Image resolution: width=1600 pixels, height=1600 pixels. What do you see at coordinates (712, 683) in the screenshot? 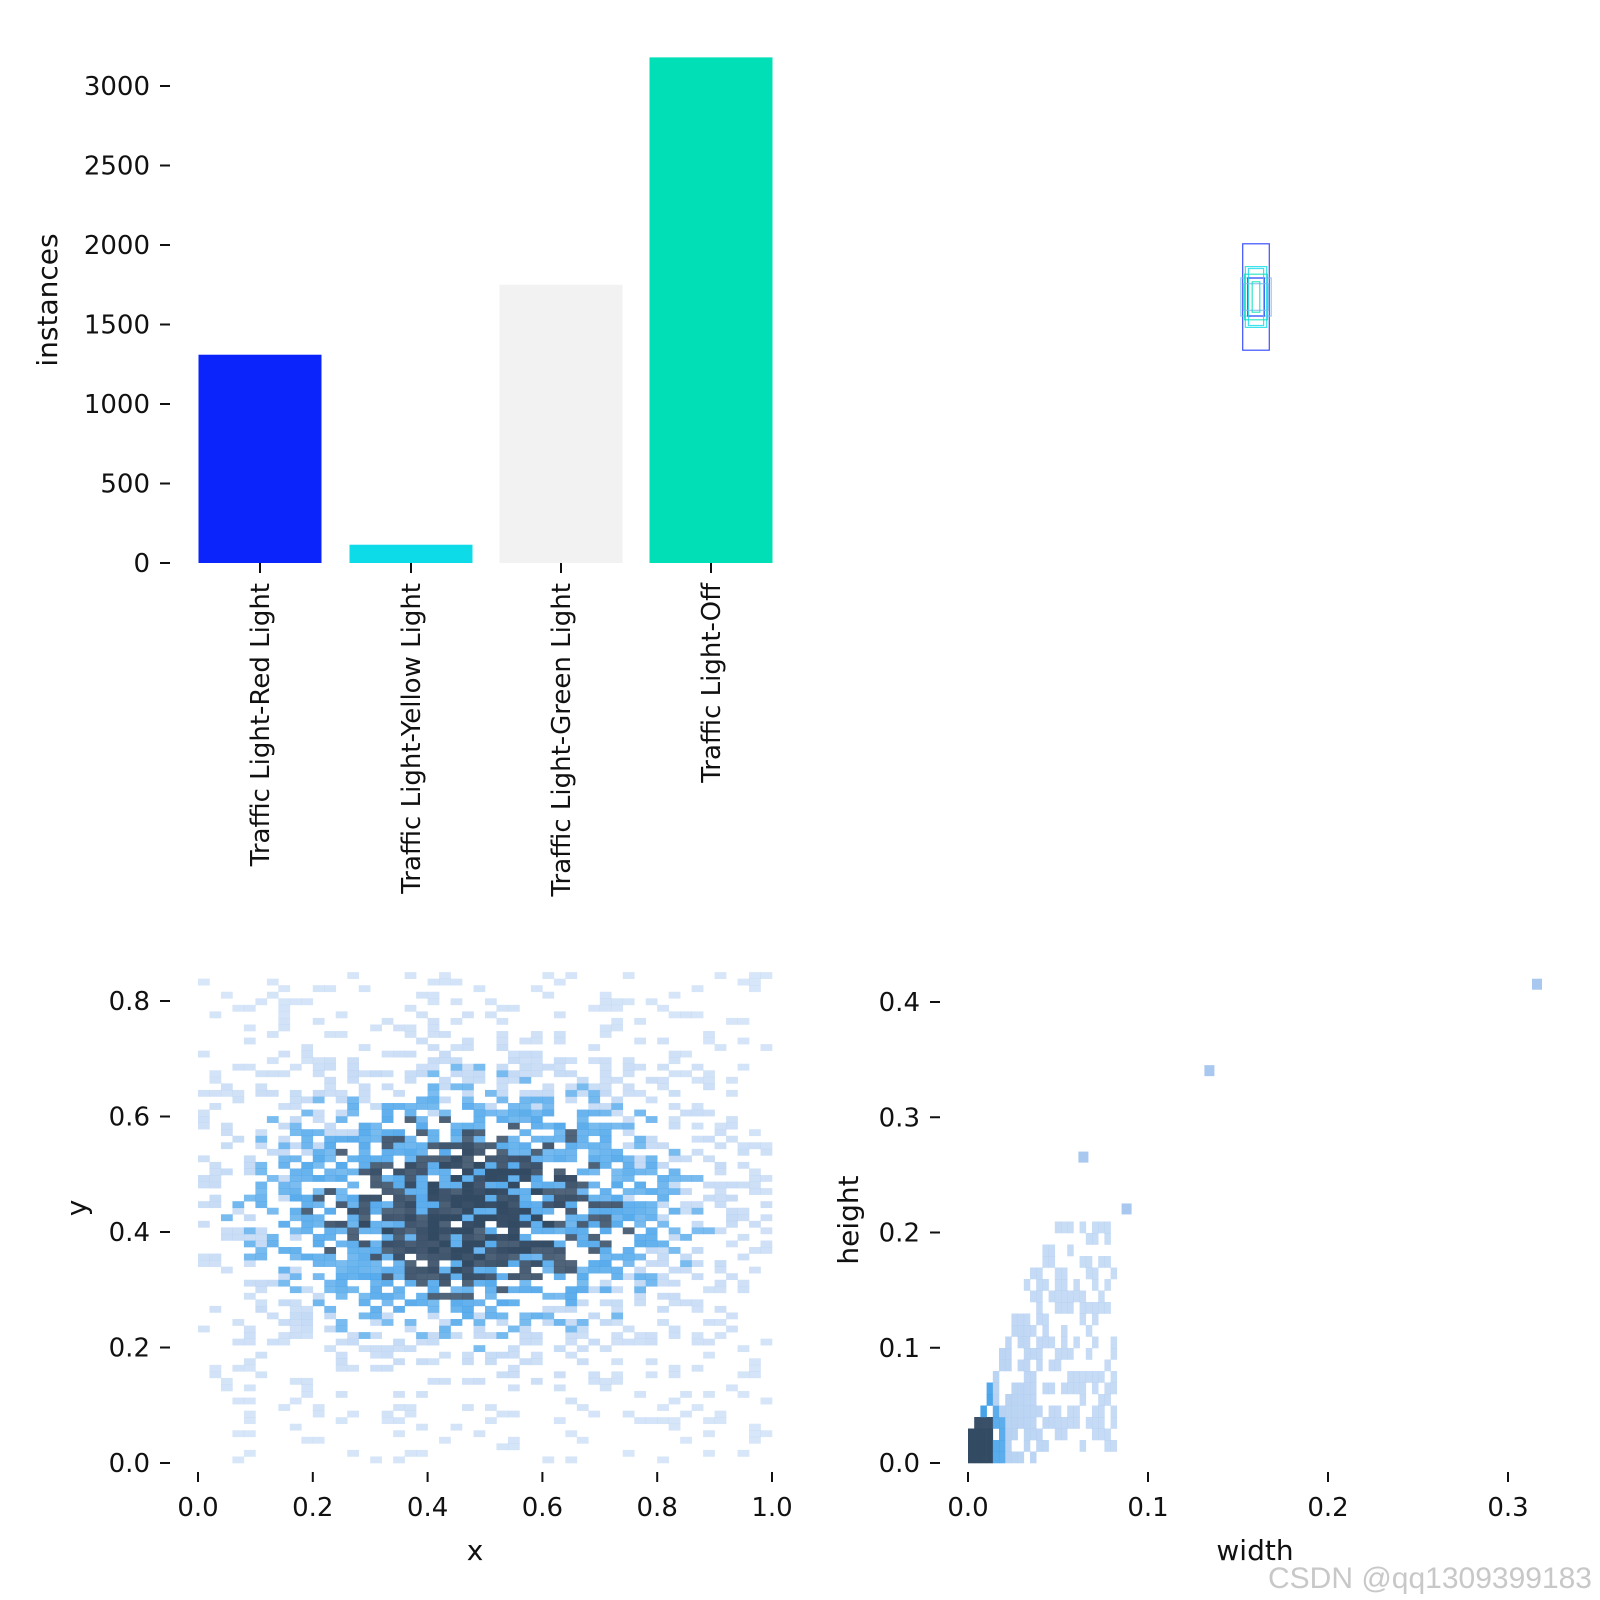
I see `bar-x-tick-label: Traffic Light-Off` at bounding box center [712, 683].